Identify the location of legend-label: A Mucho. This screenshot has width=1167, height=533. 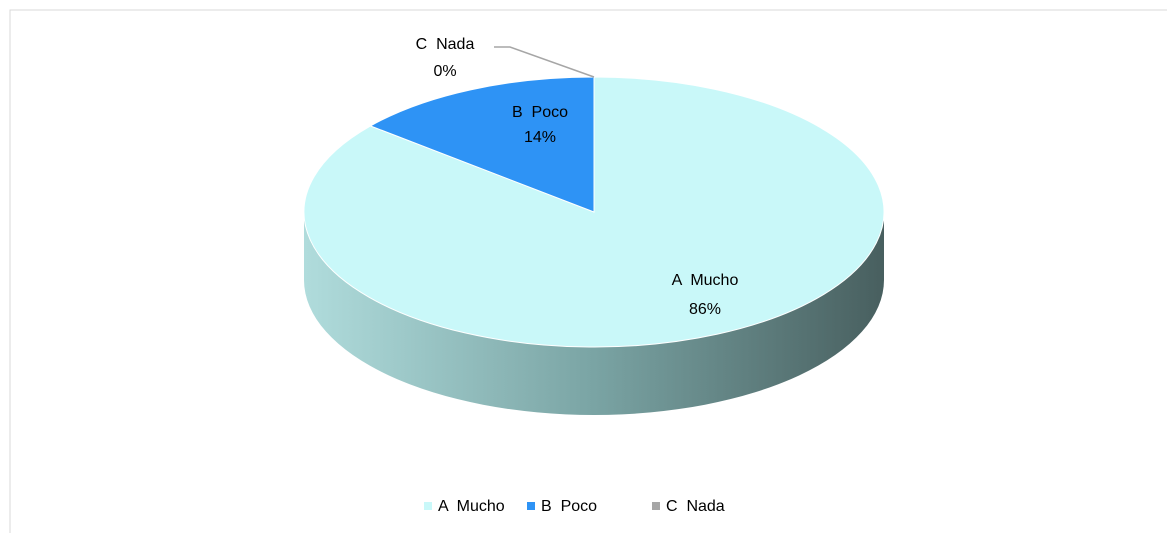
(471, 506).